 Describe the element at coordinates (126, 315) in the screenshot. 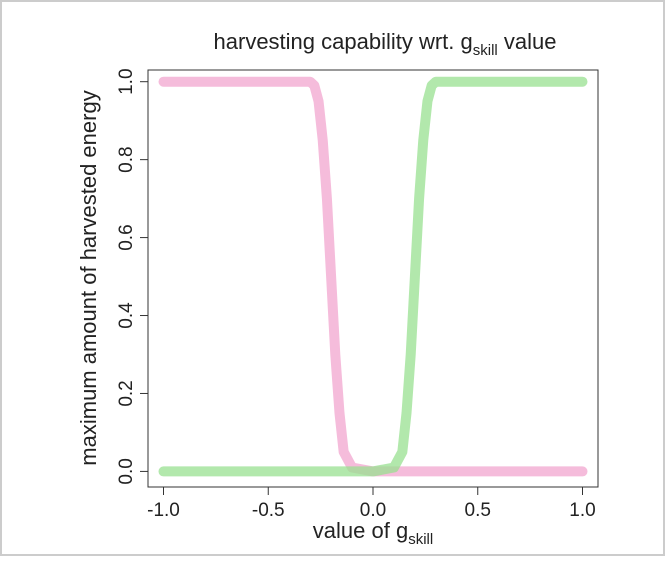

I see `y-tick-label: 0.4` at that location.